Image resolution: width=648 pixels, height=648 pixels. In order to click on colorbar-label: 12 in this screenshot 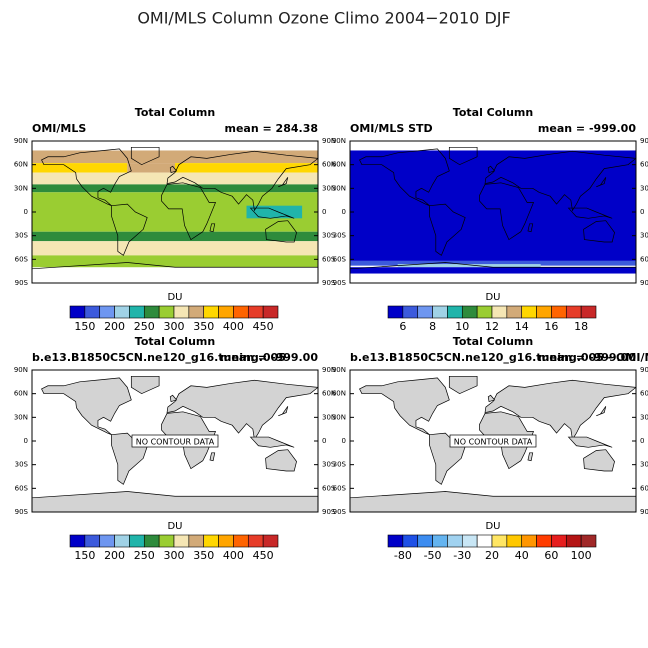, I will do `click(492, 326)`.